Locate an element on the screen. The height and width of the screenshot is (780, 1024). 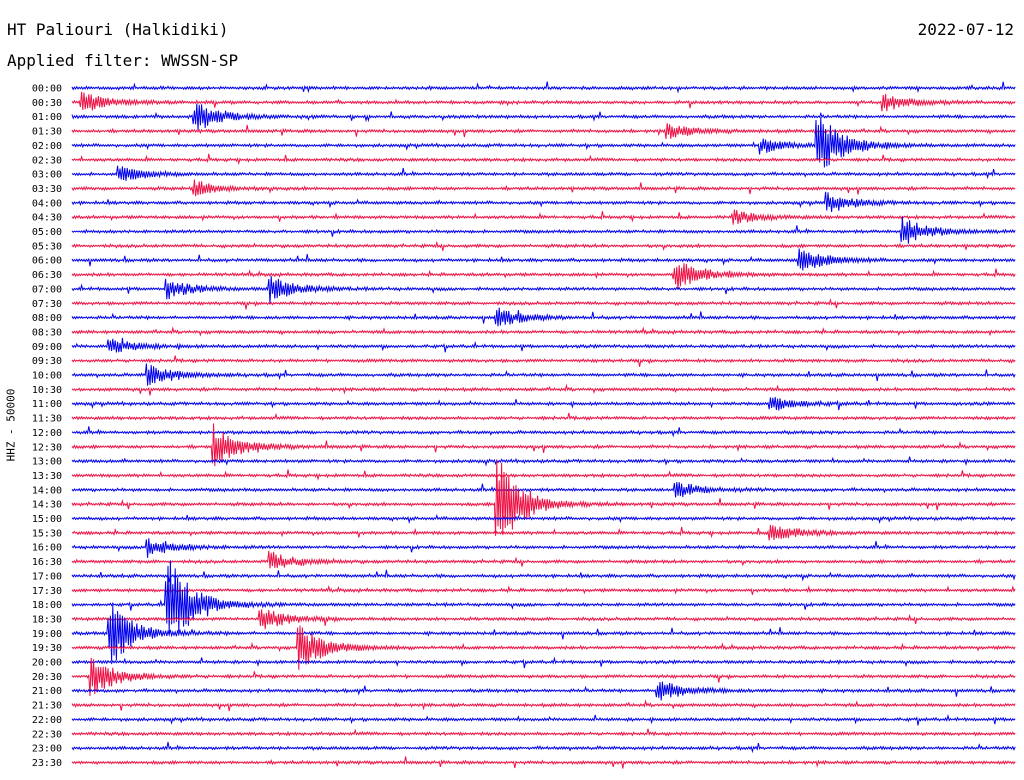
time-tick-label: 01:30 is located at coordinates (47, 132).